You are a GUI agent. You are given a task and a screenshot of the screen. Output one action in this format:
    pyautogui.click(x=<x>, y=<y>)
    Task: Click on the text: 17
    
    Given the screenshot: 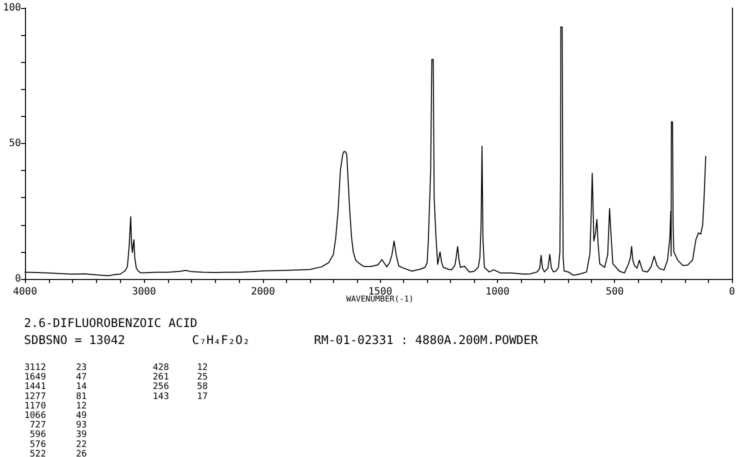 What is the action you would take?
    pyautogui.click(x=202, y=397)
    